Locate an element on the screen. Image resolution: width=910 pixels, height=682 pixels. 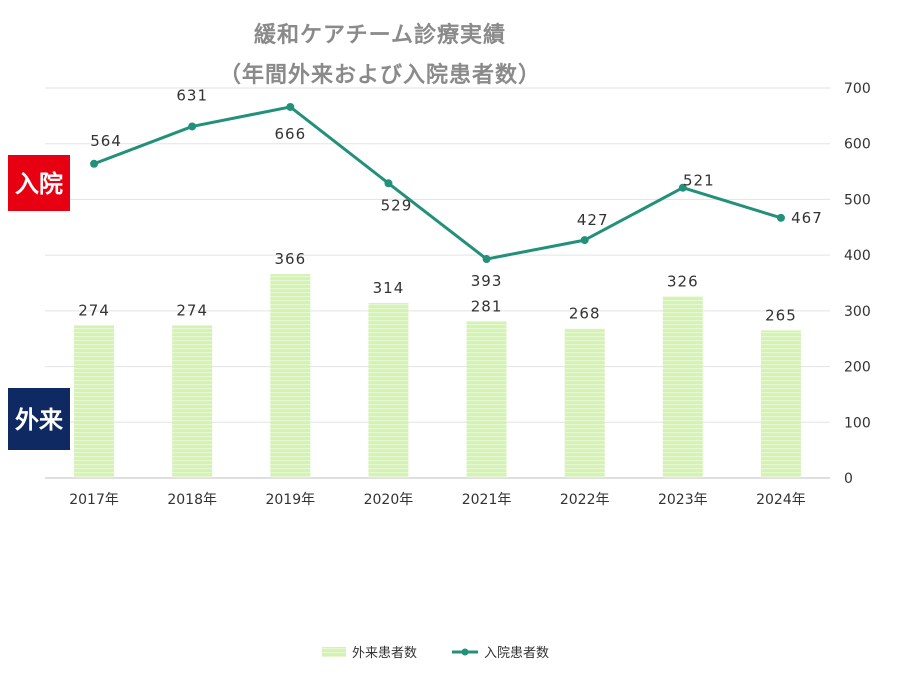
x-tick-label: 2022年 is located at coordinates (585, 500).